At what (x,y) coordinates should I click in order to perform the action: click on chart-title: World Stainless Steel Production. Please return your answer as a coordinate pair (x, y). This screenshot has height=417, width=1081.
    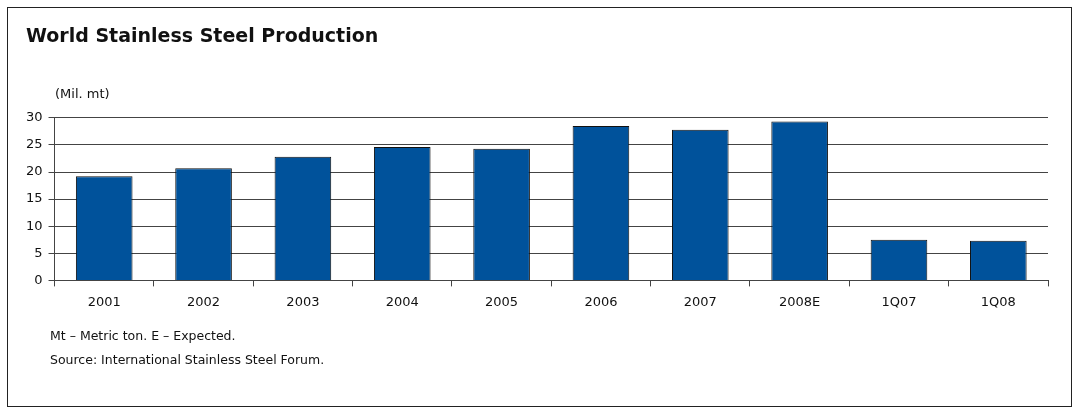
    Looking at the image, I should click on (202, 35).